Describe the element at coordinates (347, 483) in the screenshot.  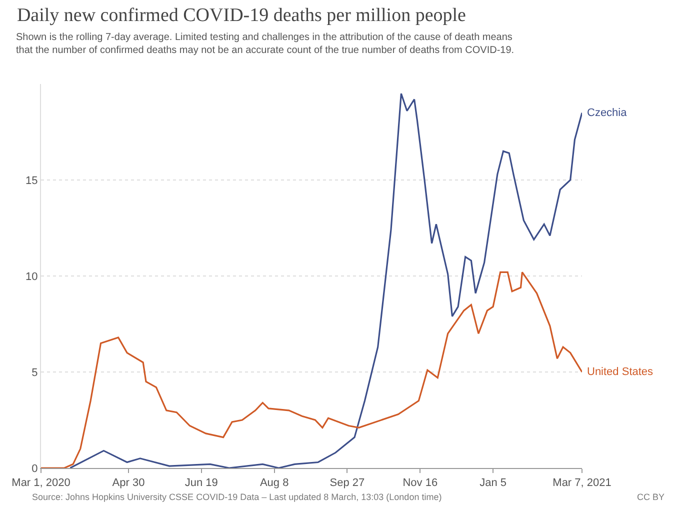
I see `x-tick-label: Sep 27` at that location.